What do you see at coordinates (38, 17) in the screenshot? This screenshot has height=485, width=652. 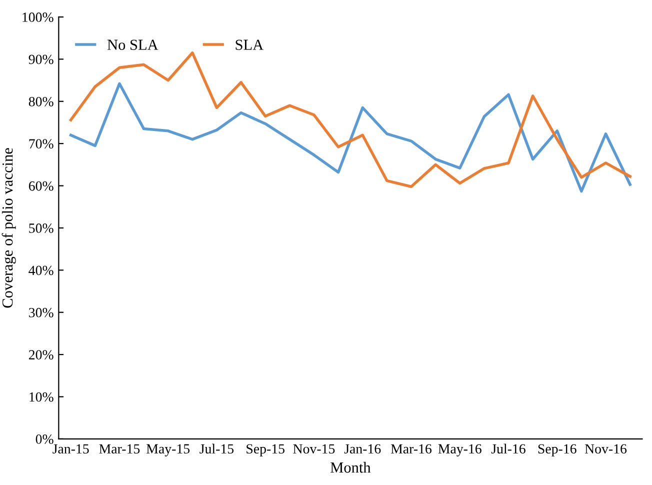 I see `y-tick-label: 100%` at bounding box center [38, 17].